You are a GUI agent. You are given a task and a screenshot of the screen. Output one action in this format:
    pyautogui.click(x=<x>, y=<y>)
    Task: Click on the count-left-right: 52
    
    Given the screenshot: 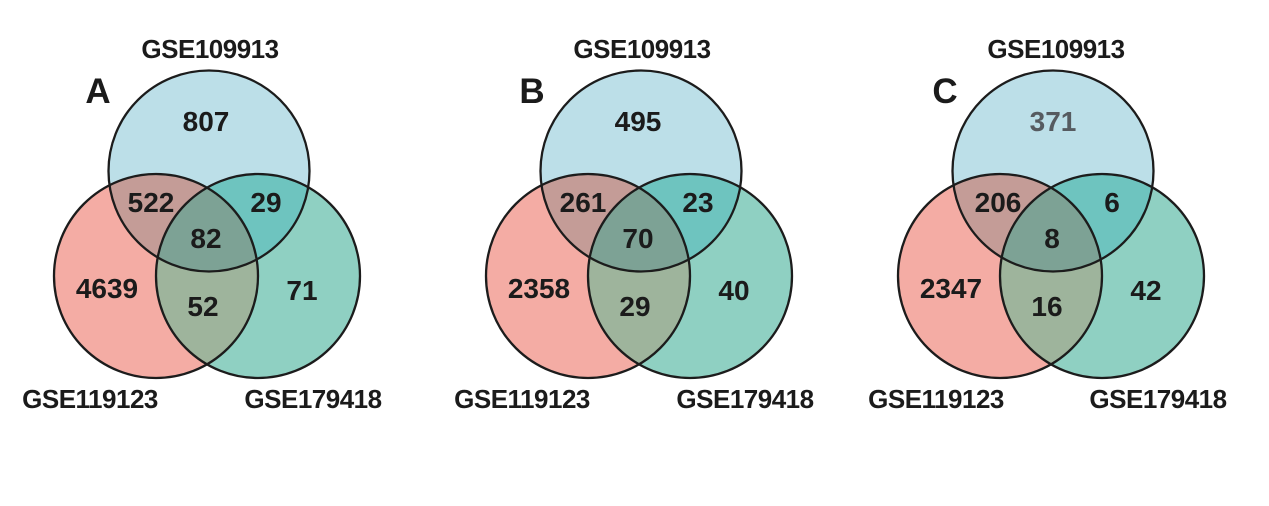 What is the action you would take?
    pyautogui.click(x=202, y=306)
    